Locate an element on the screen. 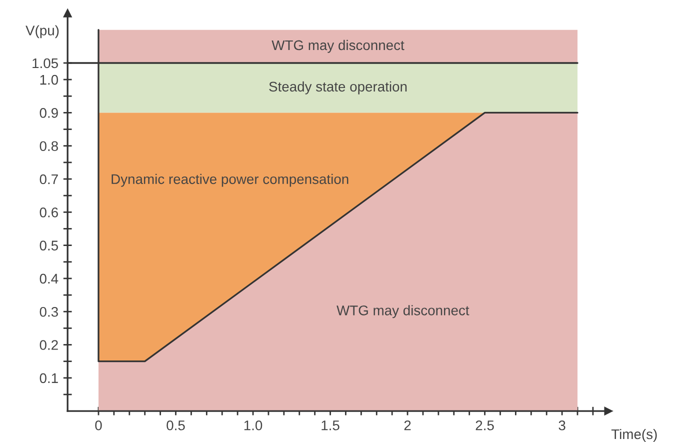 The height and width of the screenshot is (442, 676). y-tick-label: 0.9 is located at coordinates (49, 113).